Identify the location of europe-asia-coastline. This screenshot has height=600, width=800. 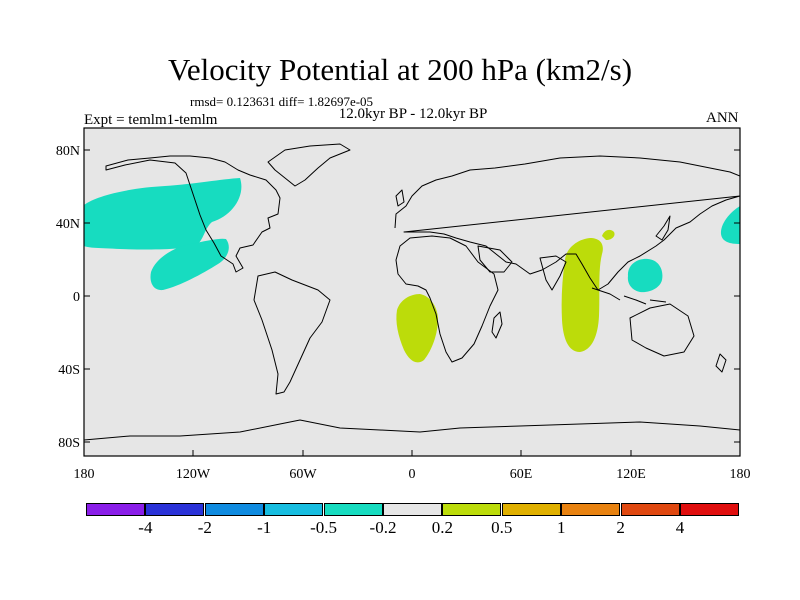
(567, 223).